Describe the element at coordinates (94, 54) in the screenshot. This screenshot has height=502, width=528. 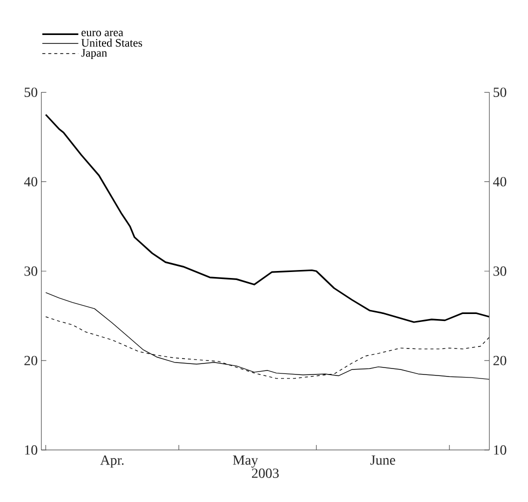
I see `legend-label: Japan` at that location.